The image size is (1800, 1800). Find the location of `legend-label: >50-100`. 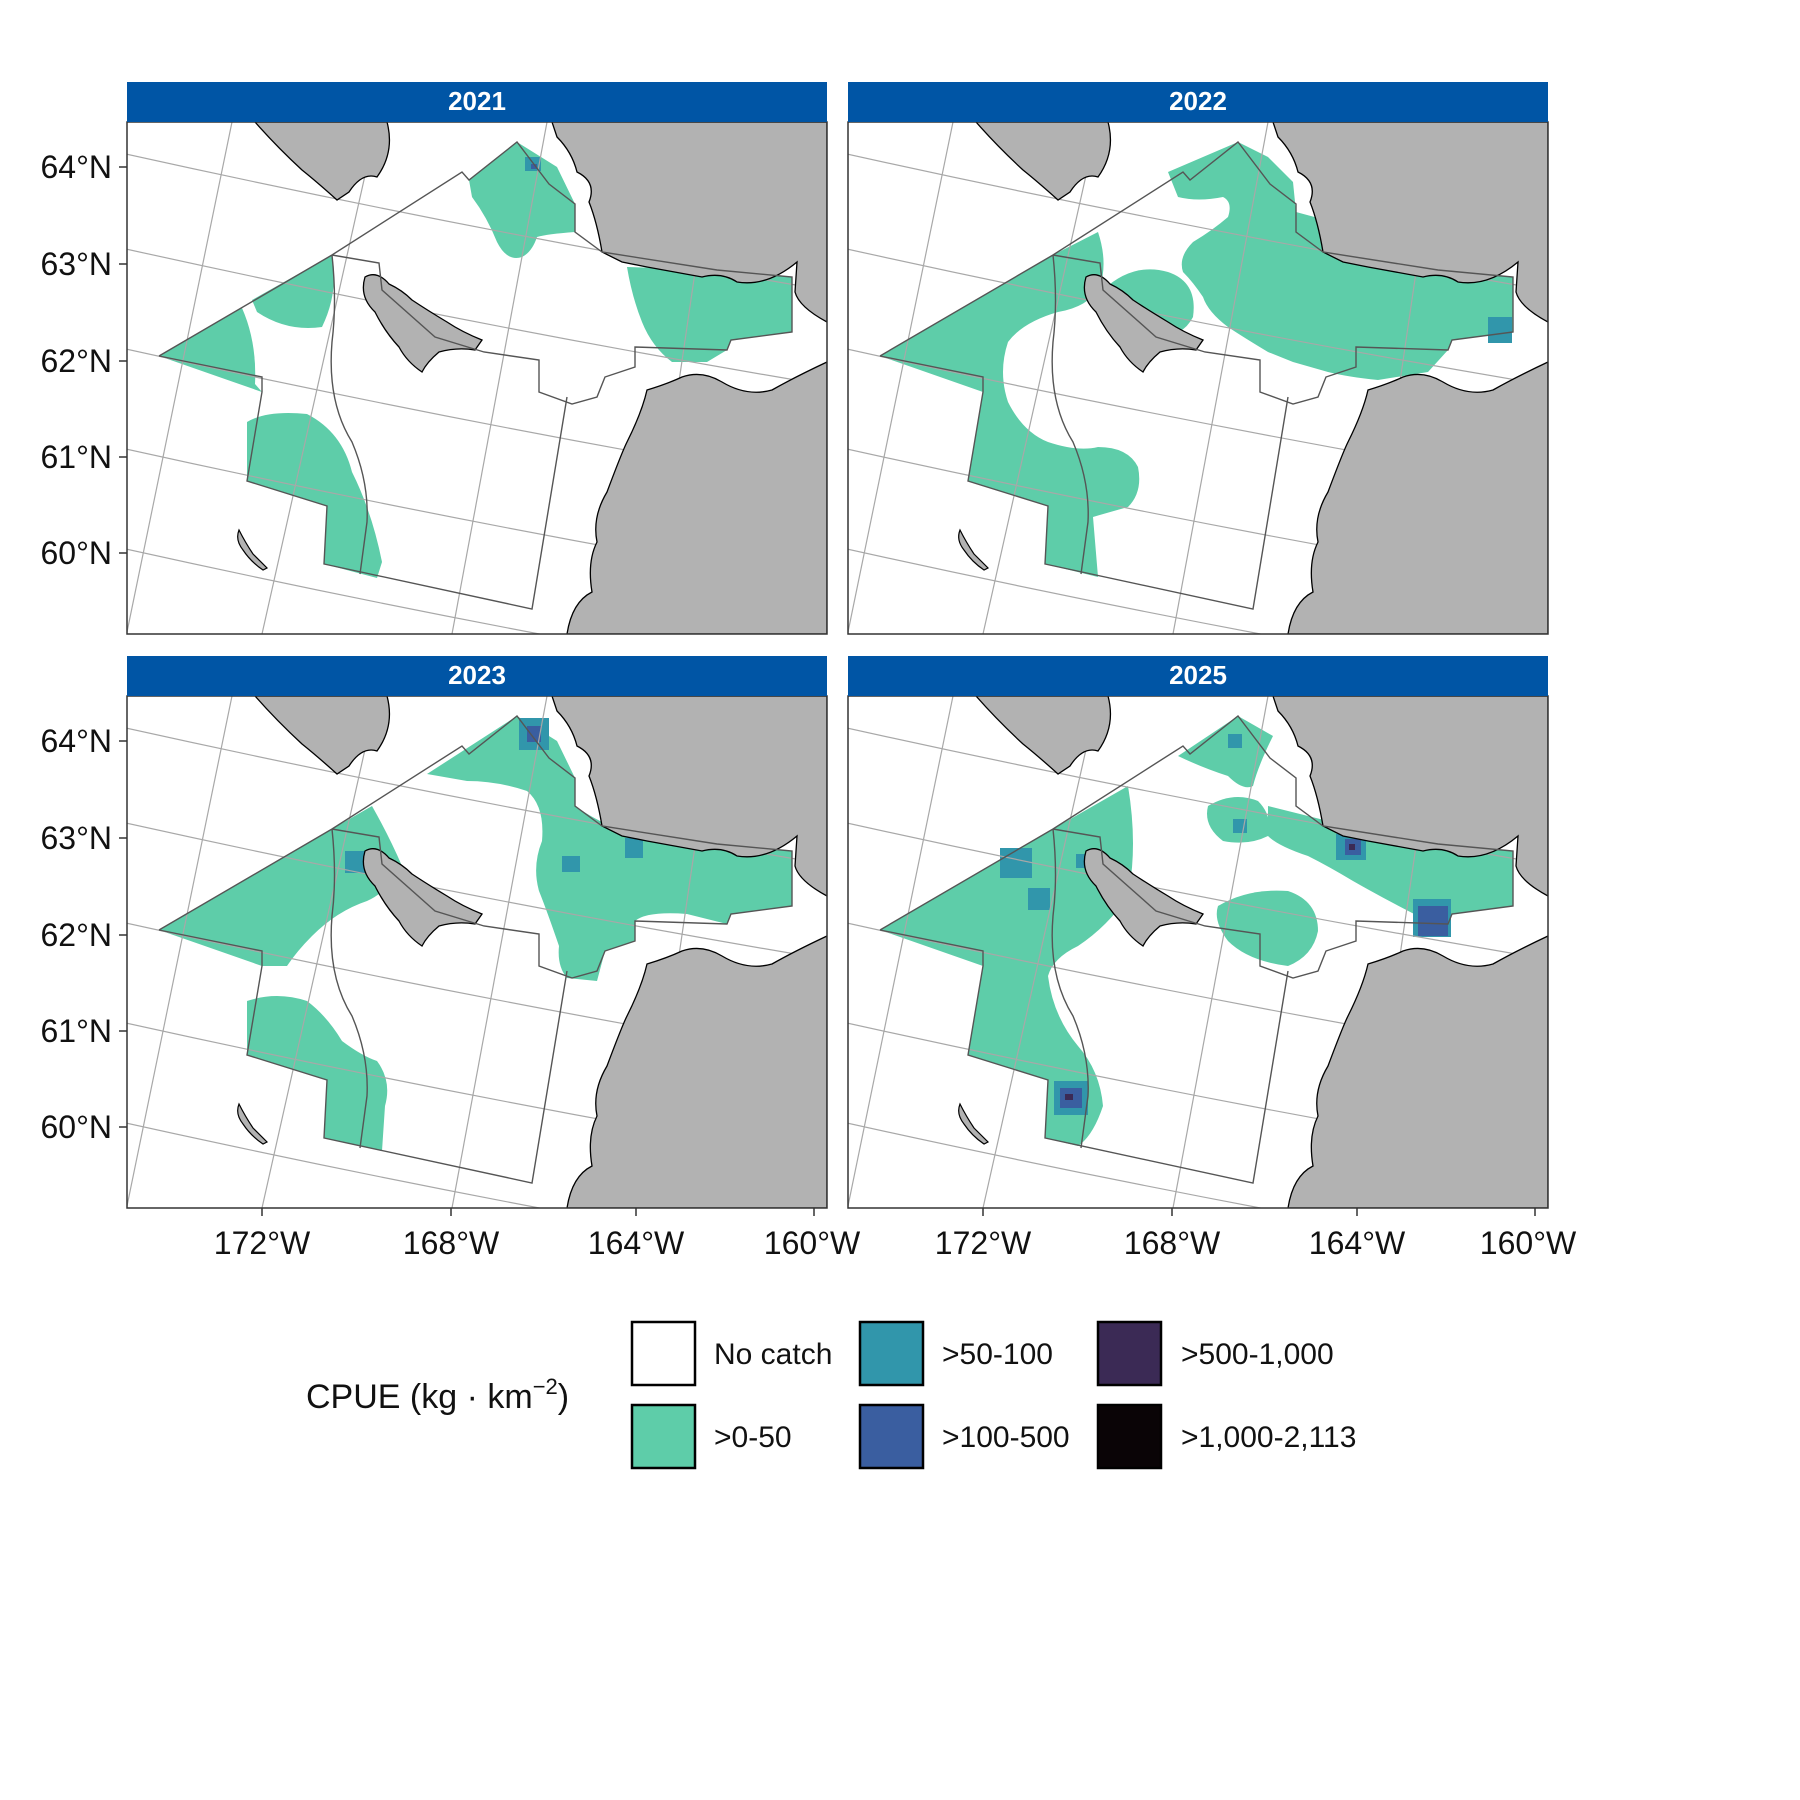

legend-label: >50-100 is located at coordinates (997, 1354).